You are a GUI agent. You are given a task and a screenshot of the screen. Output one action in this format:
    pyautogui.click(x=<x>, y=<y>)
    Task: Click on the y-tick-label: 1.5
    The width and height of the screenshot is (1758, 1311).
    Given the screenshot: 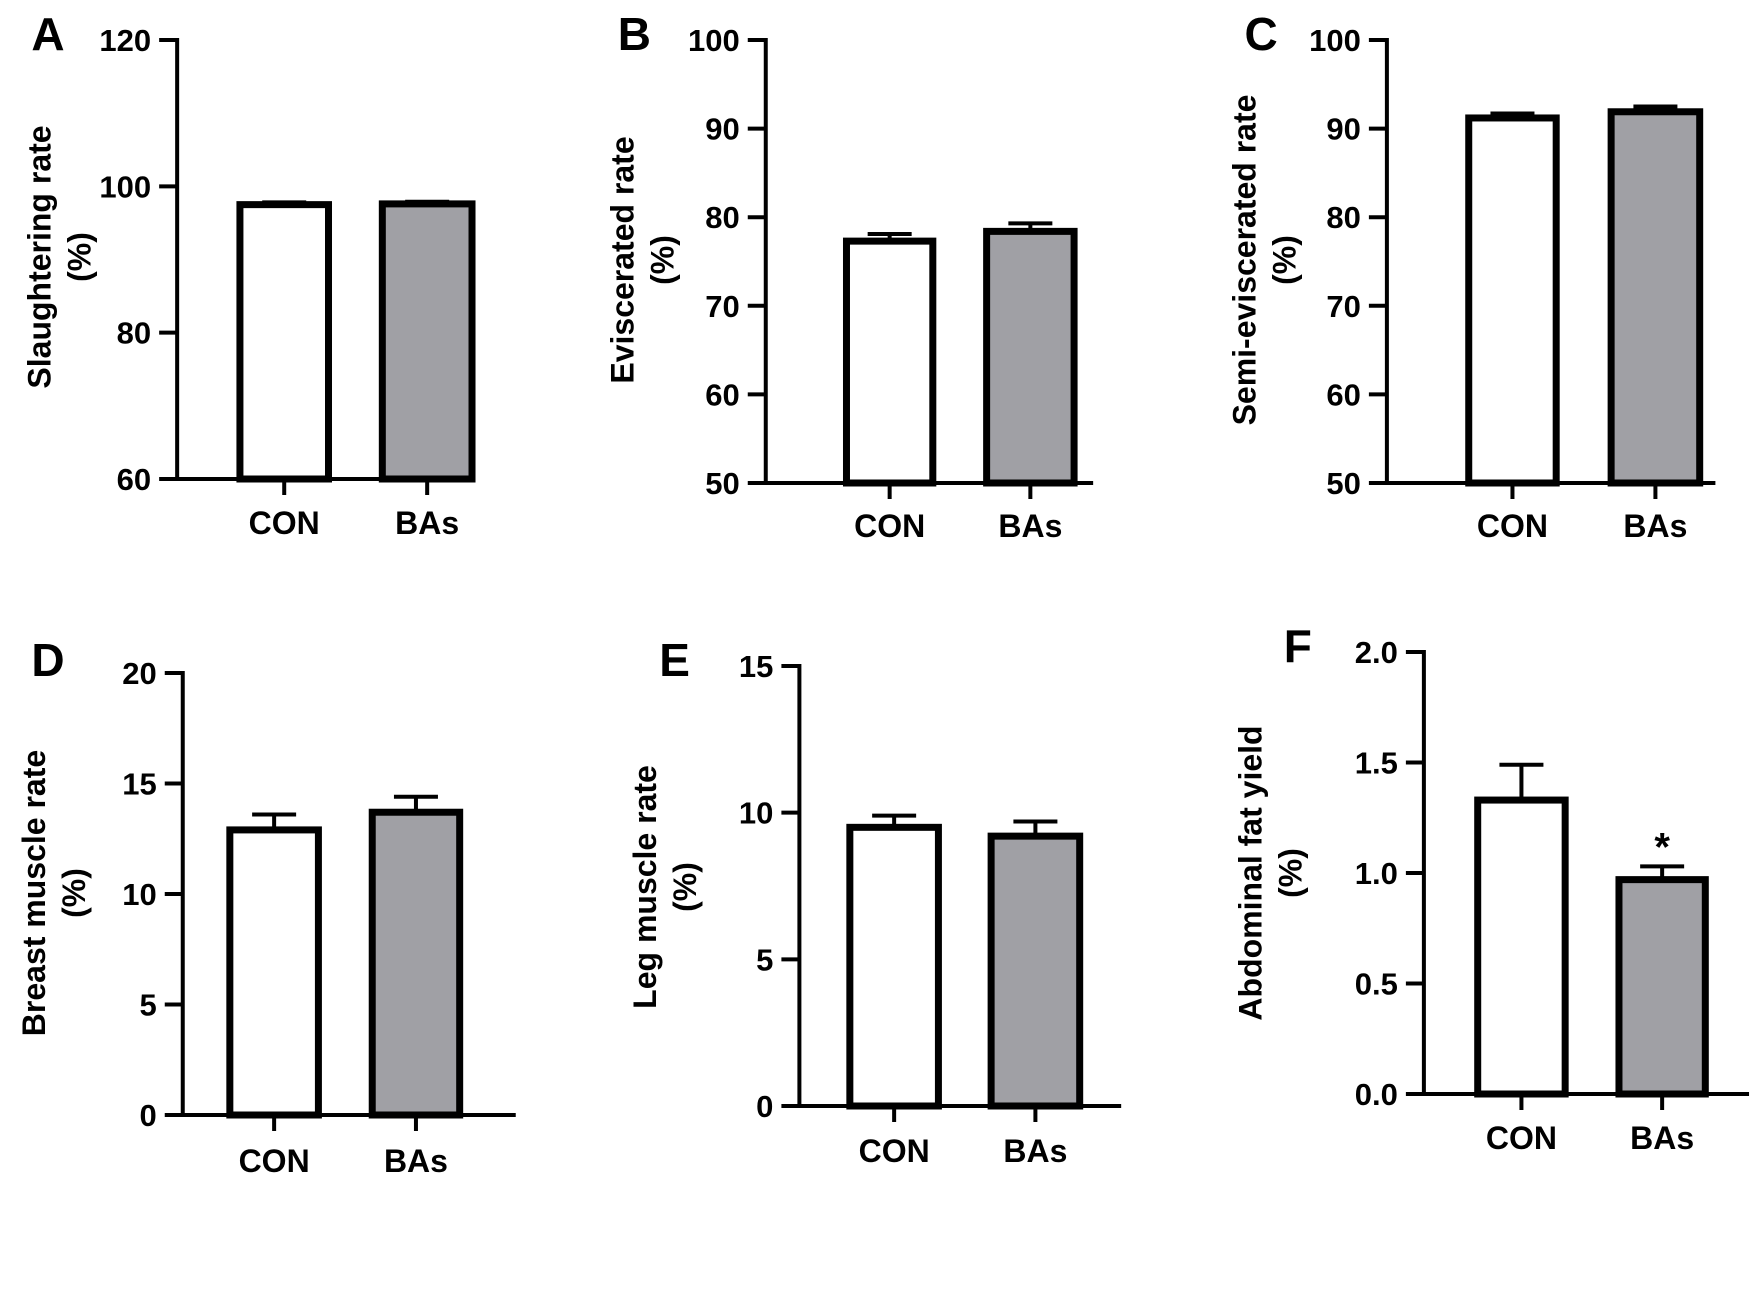 What is the action you would take?
    pyautogui.click(x=1376, y=763)
    